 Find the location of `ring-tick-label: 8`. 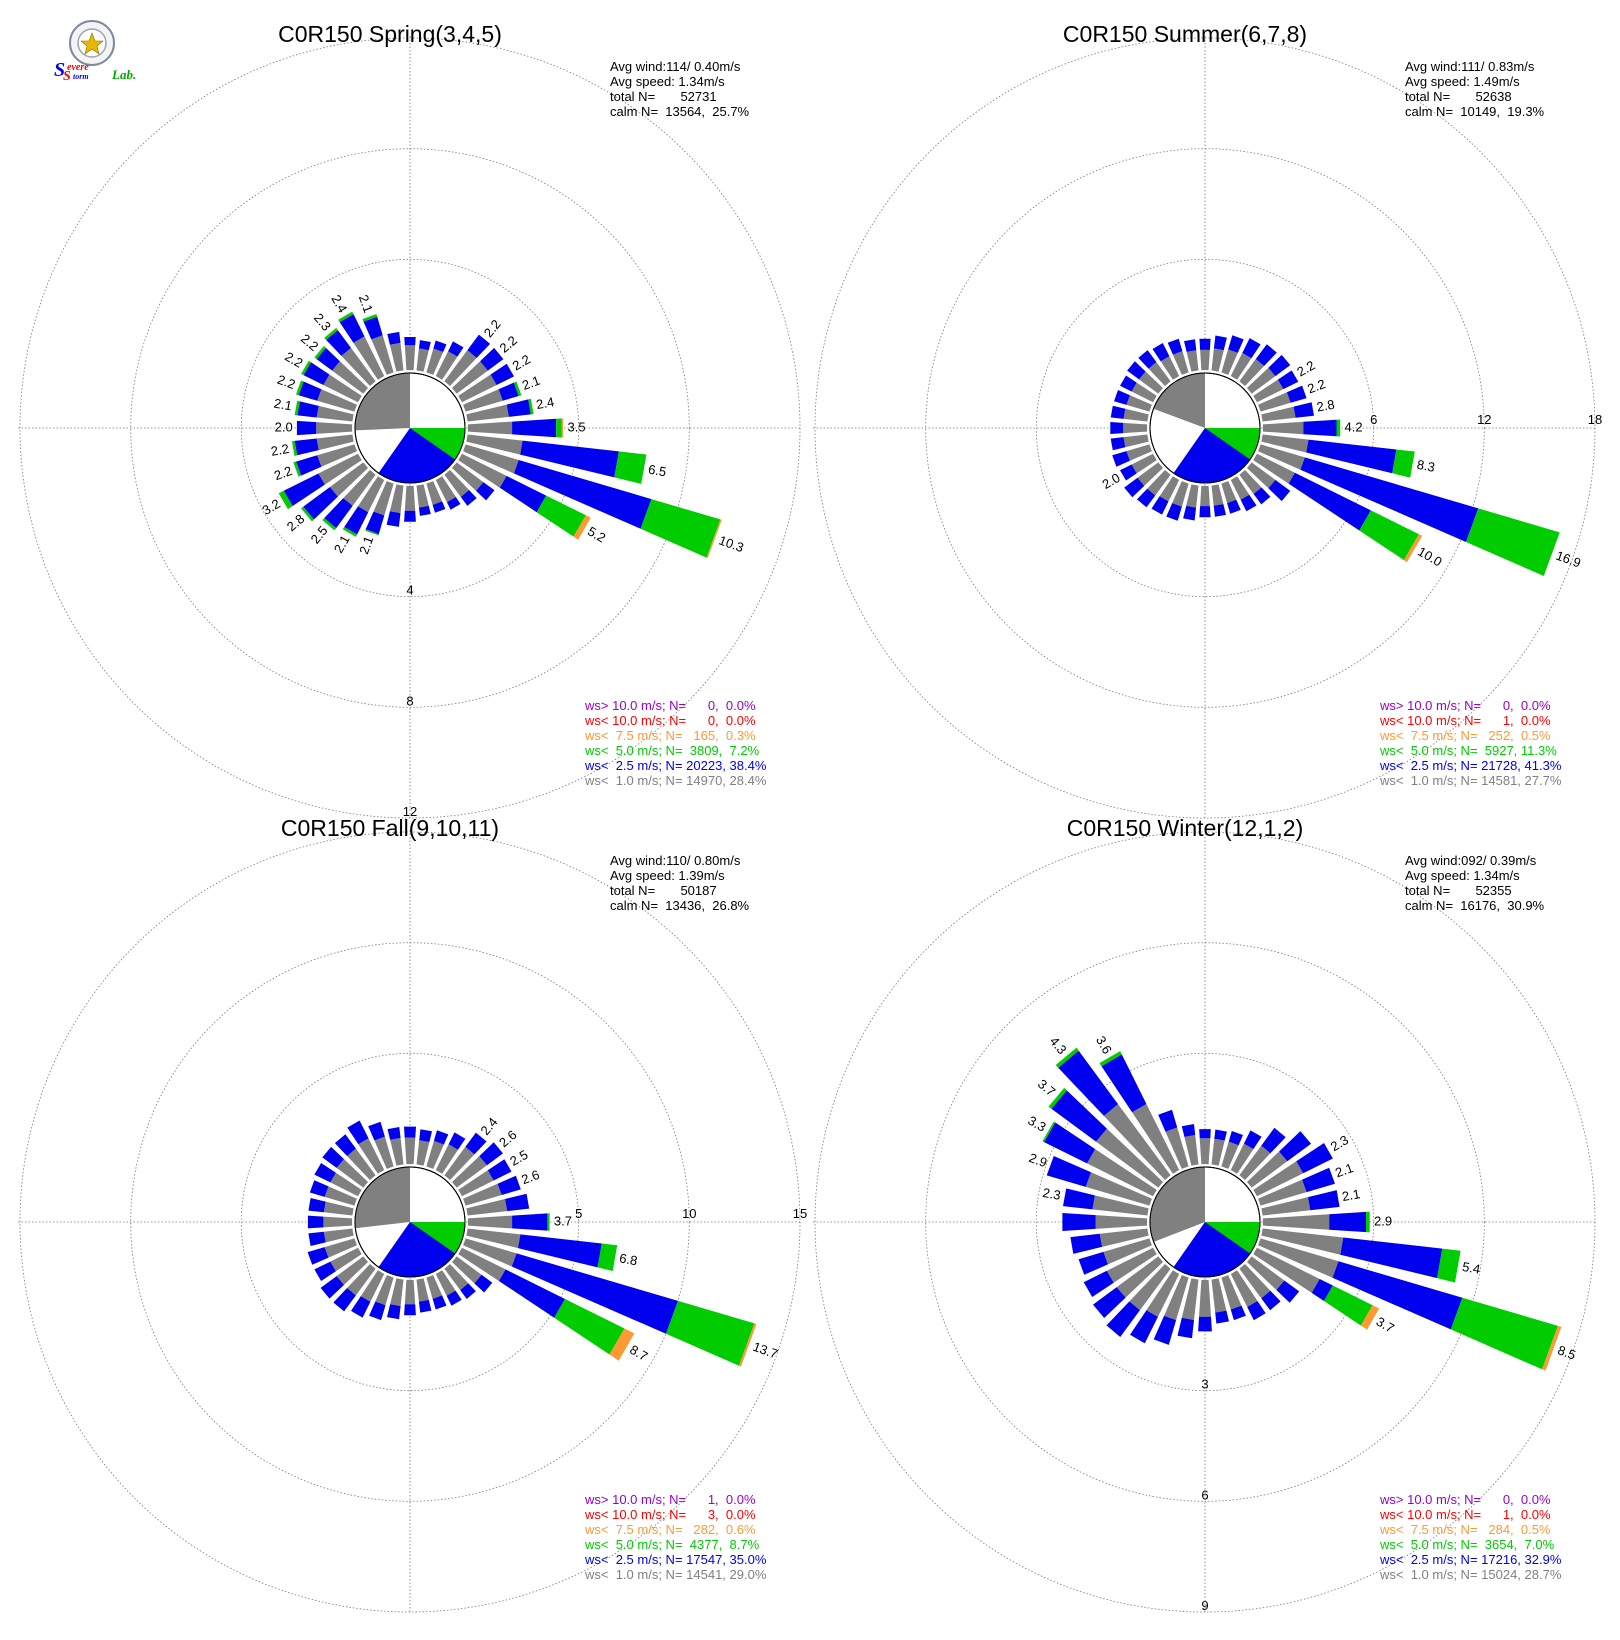

ring-tick-label: 8 is located at coordinates (409, 700).